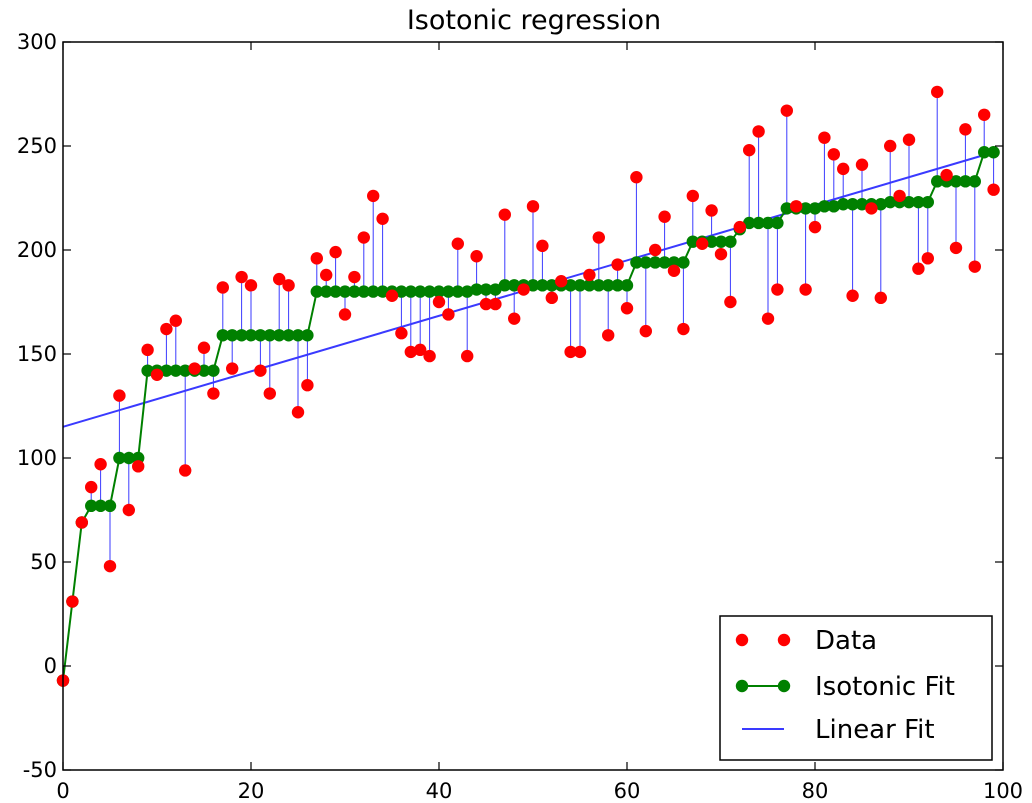 The image size is (1032, 803). I want to click on y-tick-label: 50, so click(43, 562).